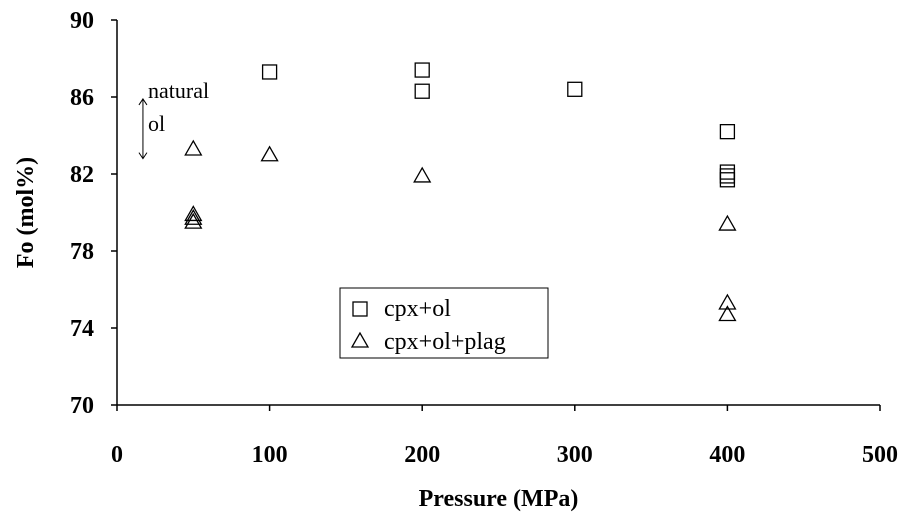  Describe the element at coordinates (270, 455) in the screenshot. I see `x-tick-label: 100` at that location.